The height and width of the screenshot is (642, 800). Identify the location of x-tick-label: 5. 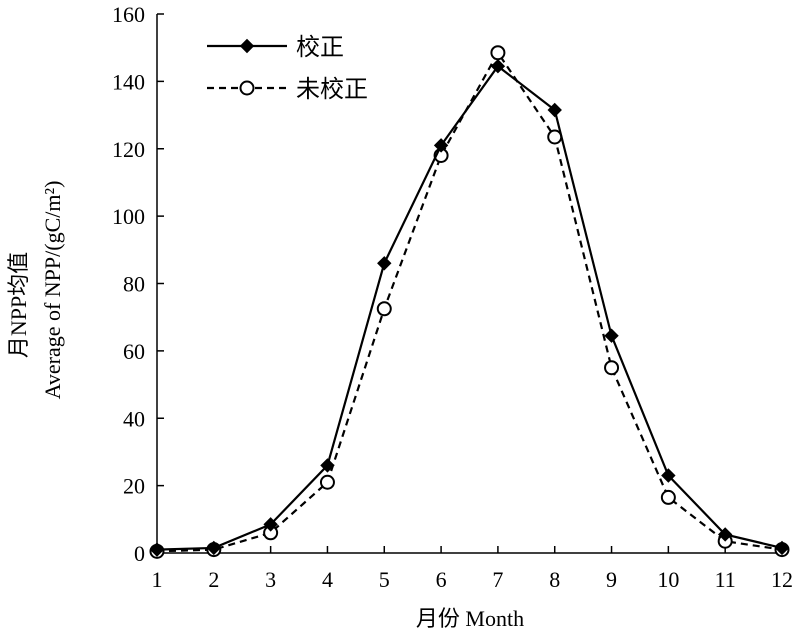
(384, 579).